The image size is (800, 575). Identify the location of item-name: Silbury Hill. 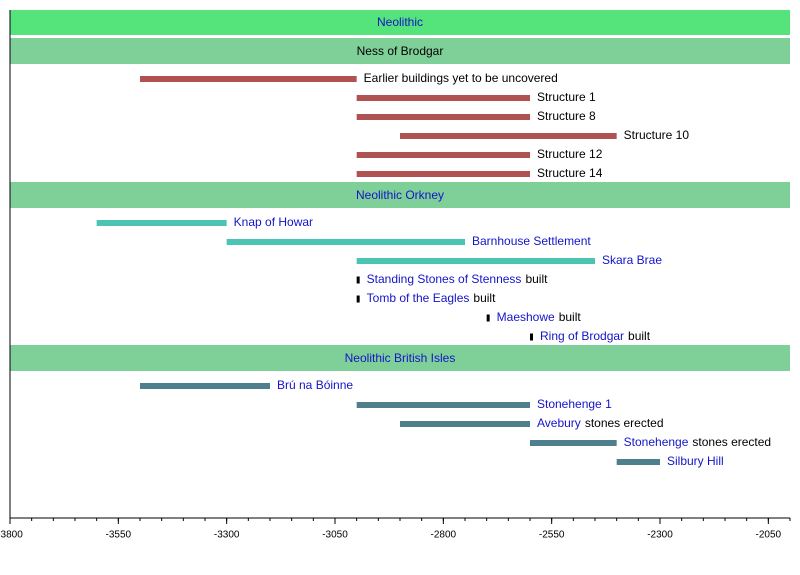
(695, 461).